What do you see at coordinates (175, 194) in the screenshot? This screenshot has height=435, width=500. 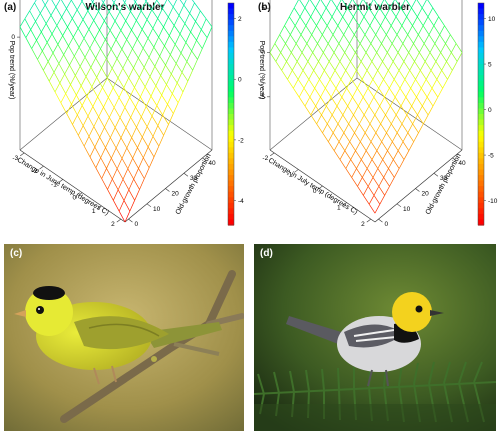 I see `y-tick-label: 20` at bounding box center [175, 194].